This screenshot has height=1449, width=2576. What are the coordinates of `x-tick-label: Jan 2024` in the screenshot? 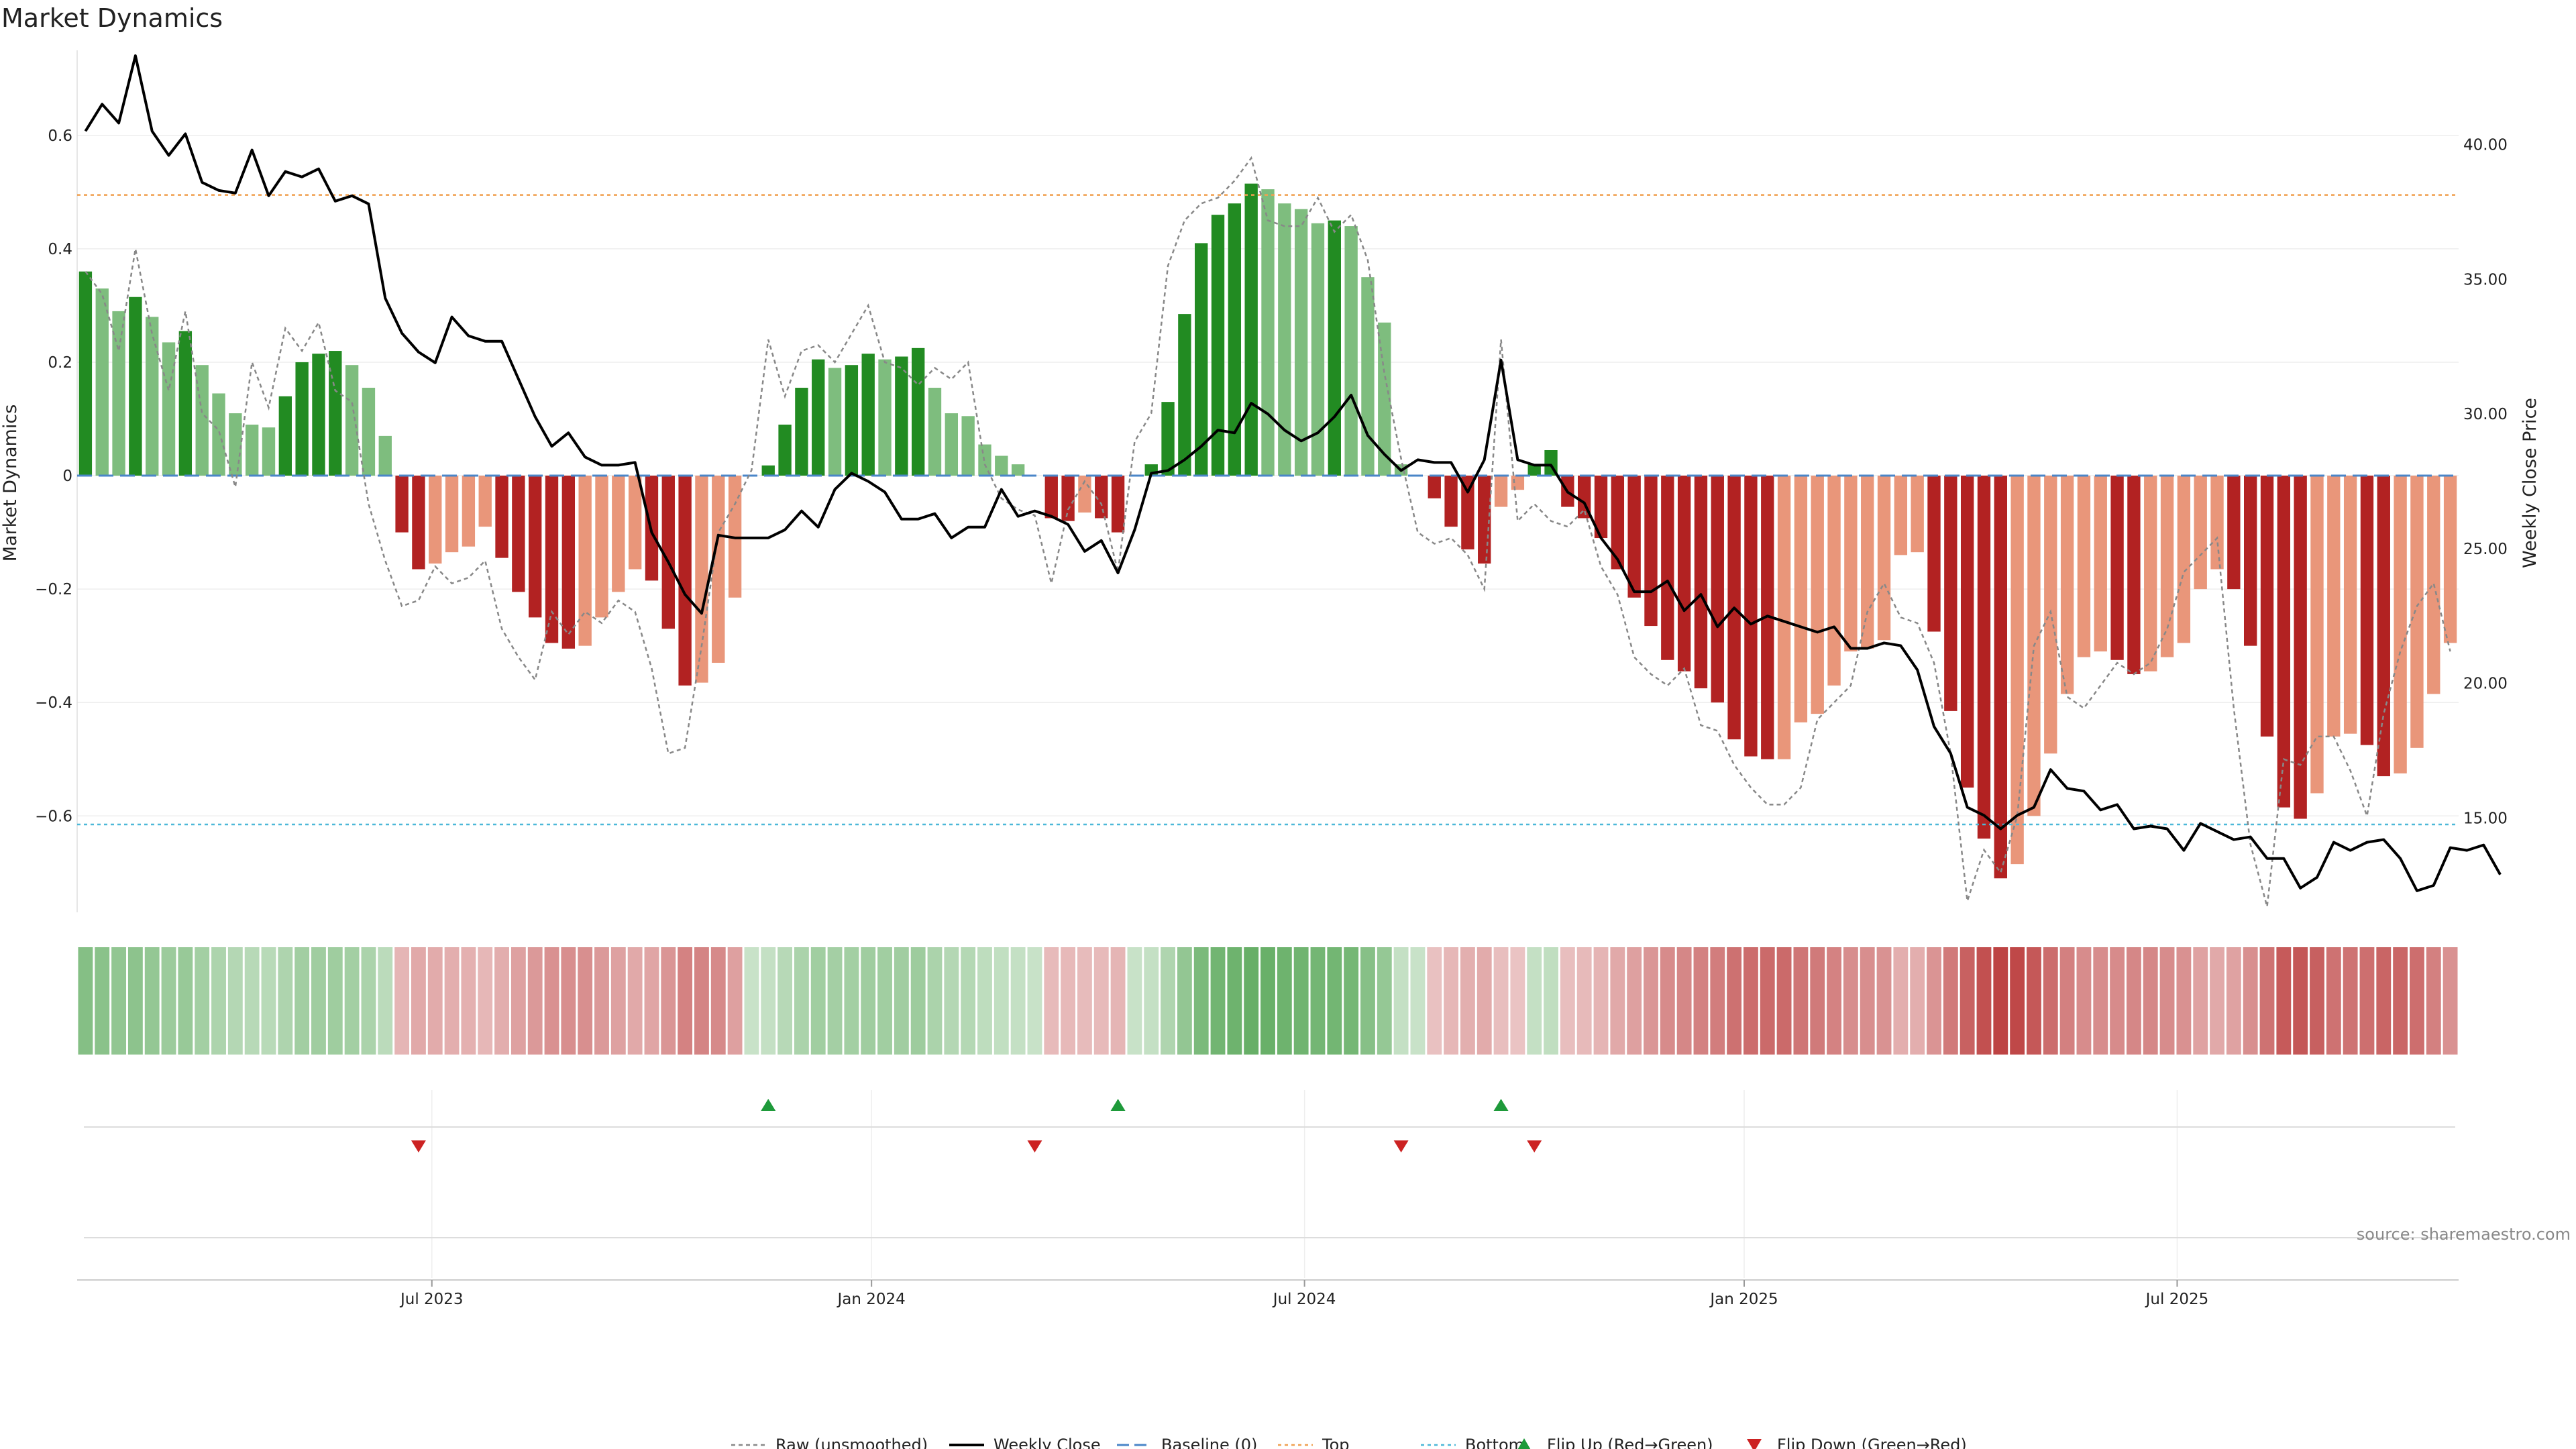 It's located at (871, 1299).